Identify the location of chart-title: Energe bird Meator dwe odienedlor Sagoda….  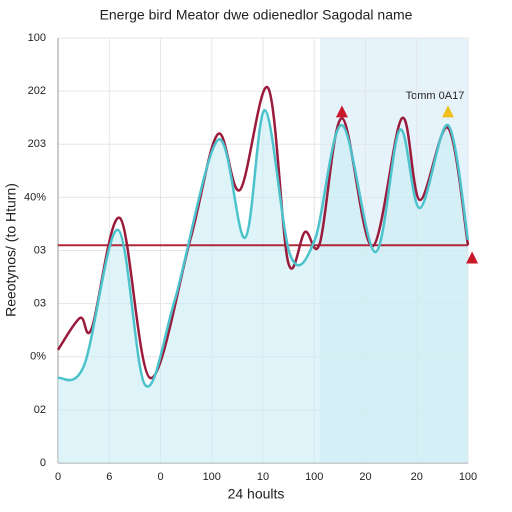
(256, 15).